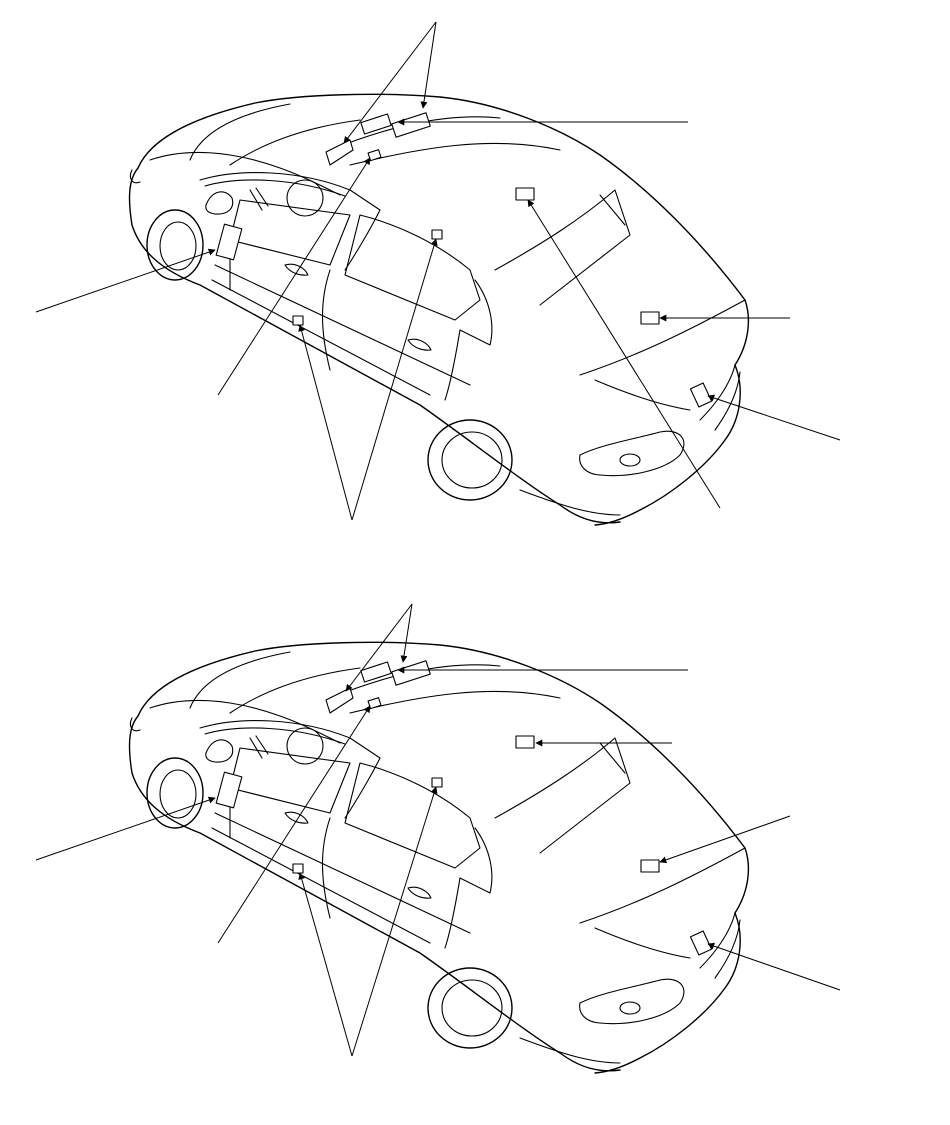 This screenshot has width=950, height=1125. What do you see at coordinates (624, 354) in the screenshot?
I see `upper-leader-center` at bounding box center [624, 354].